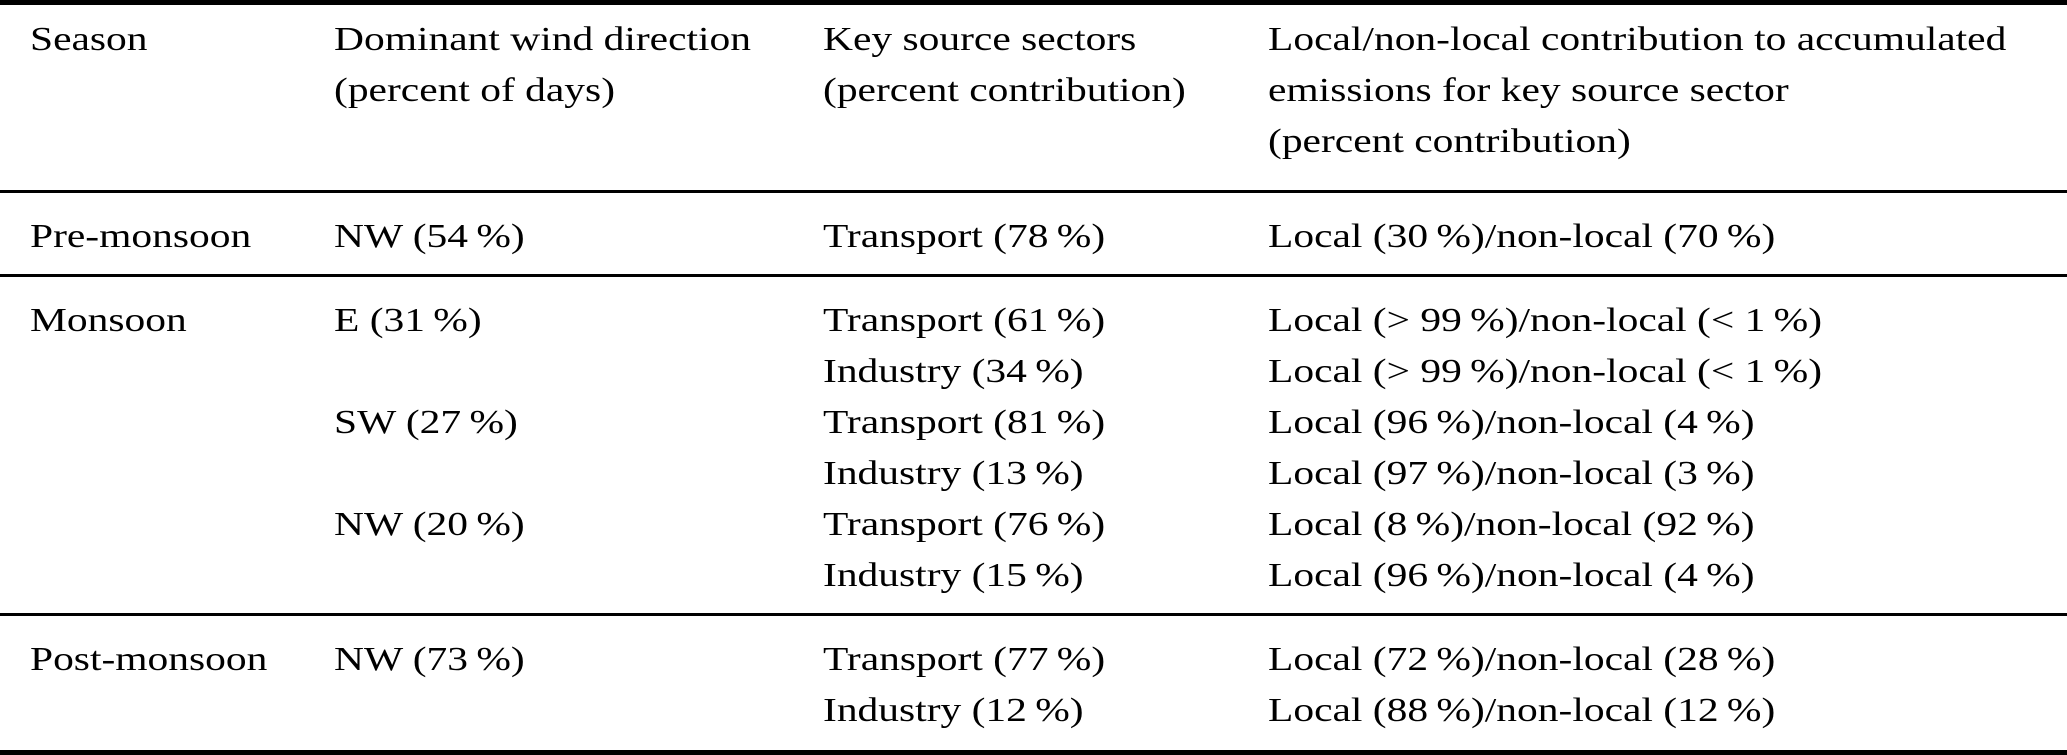 The width and height of the screenshot is (2067, 755). I want to click on wind-cell: NW (54 %), so click(578, 236).